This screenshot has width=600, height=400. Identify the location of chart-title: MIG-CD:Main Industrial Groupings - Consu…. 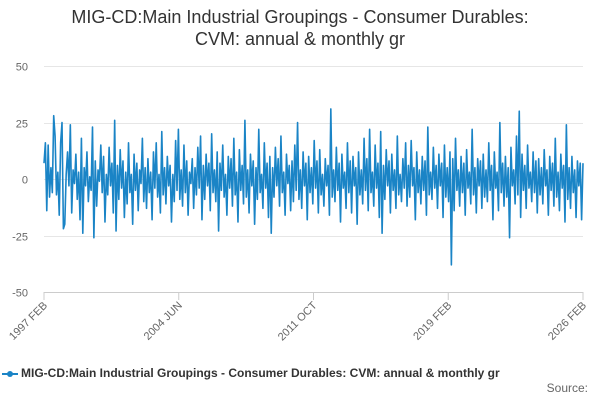
(300, 28).